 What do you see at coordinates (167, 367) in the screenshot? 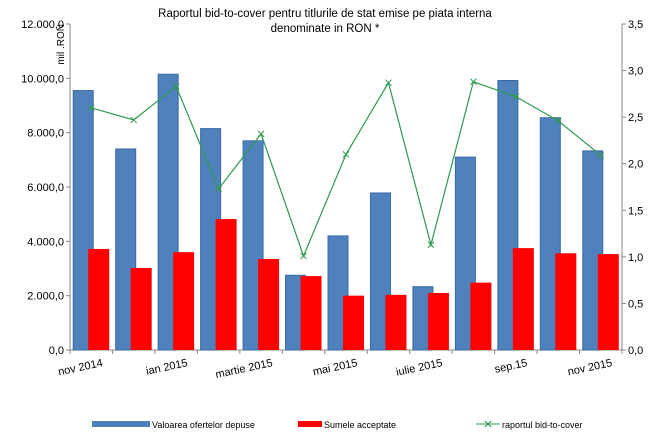
I see `x-tick-label: ian 2015` at bounding box center [167, 367].